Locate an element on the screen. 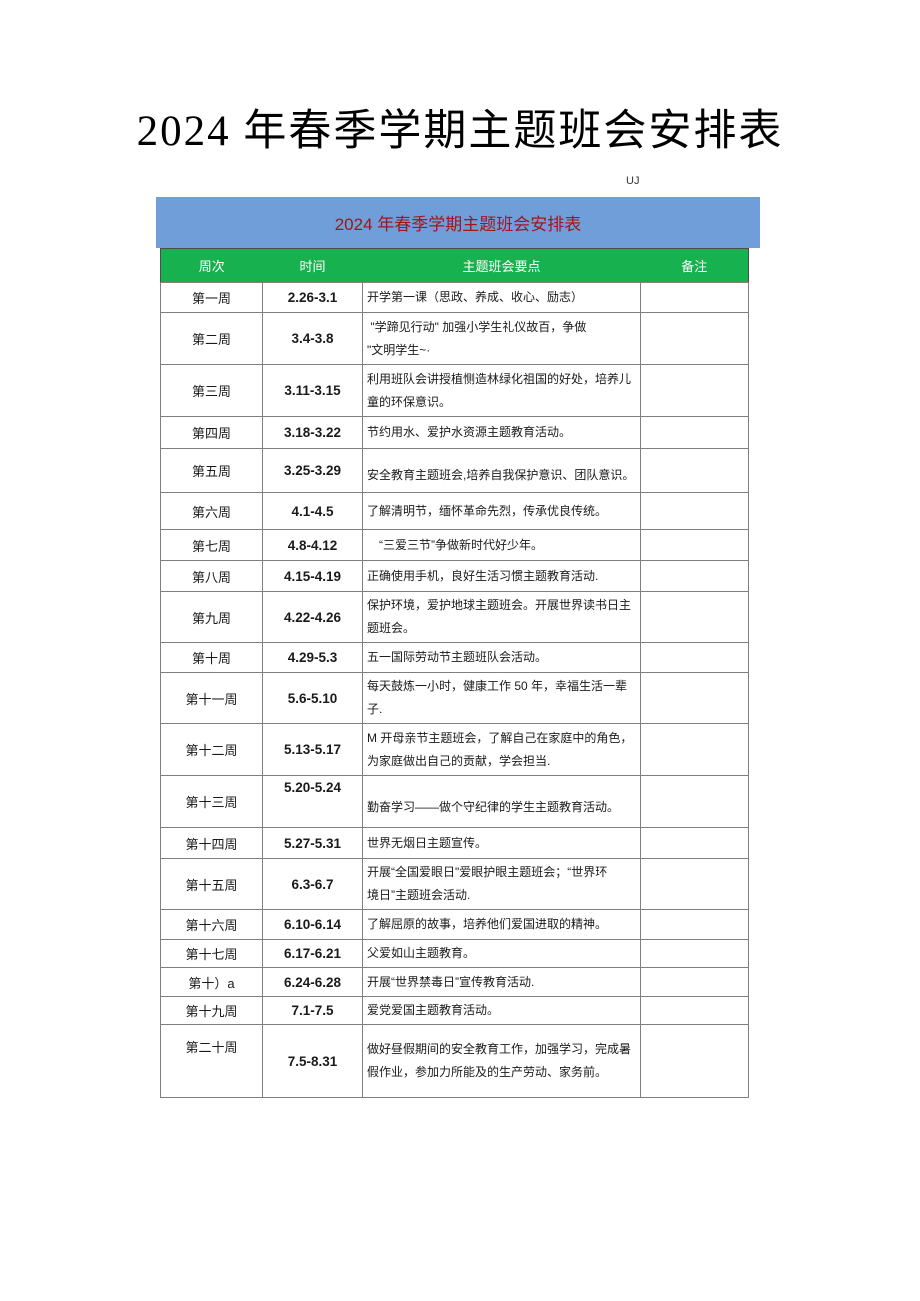 This screenshot has width=920, height=1301. header-row: 周次 时间 主题班会要点 备注 is located at coordinates (454, 265).